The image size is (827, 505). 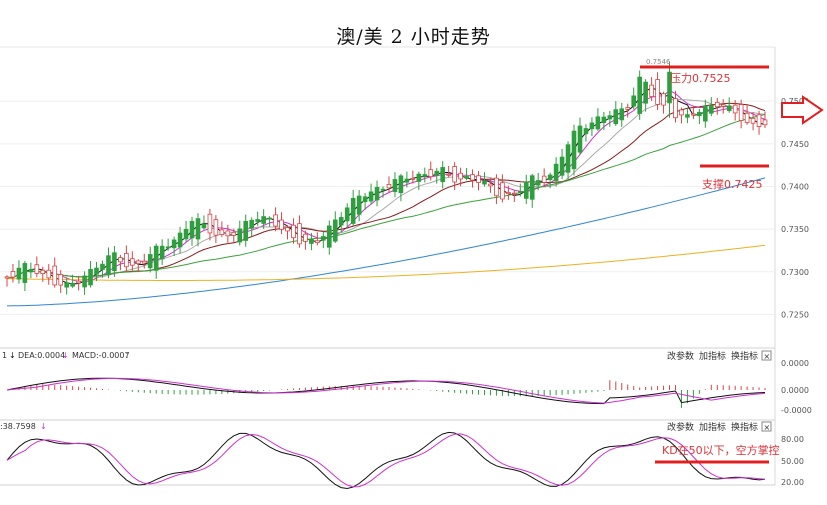 What do you see at coordinates (65, 355) in the screenshot?
I see `down-arrow-icon: ↓` at bounding box center [65, 355].